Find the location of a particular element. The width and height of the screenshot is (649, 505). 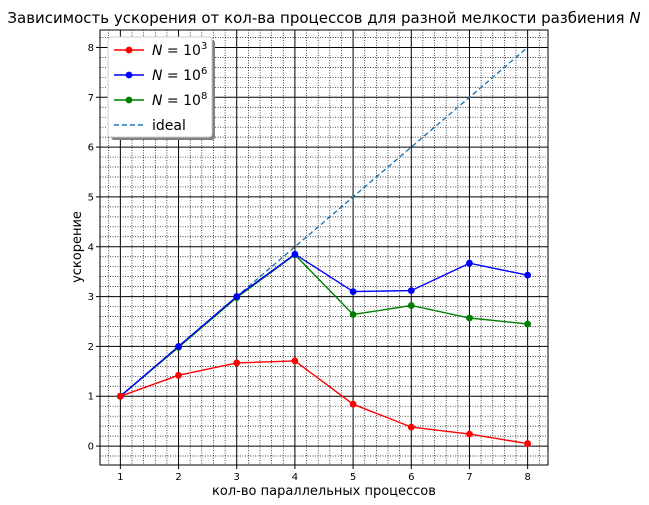

y-tick-label: 8 is located at coordinates (91, 48).